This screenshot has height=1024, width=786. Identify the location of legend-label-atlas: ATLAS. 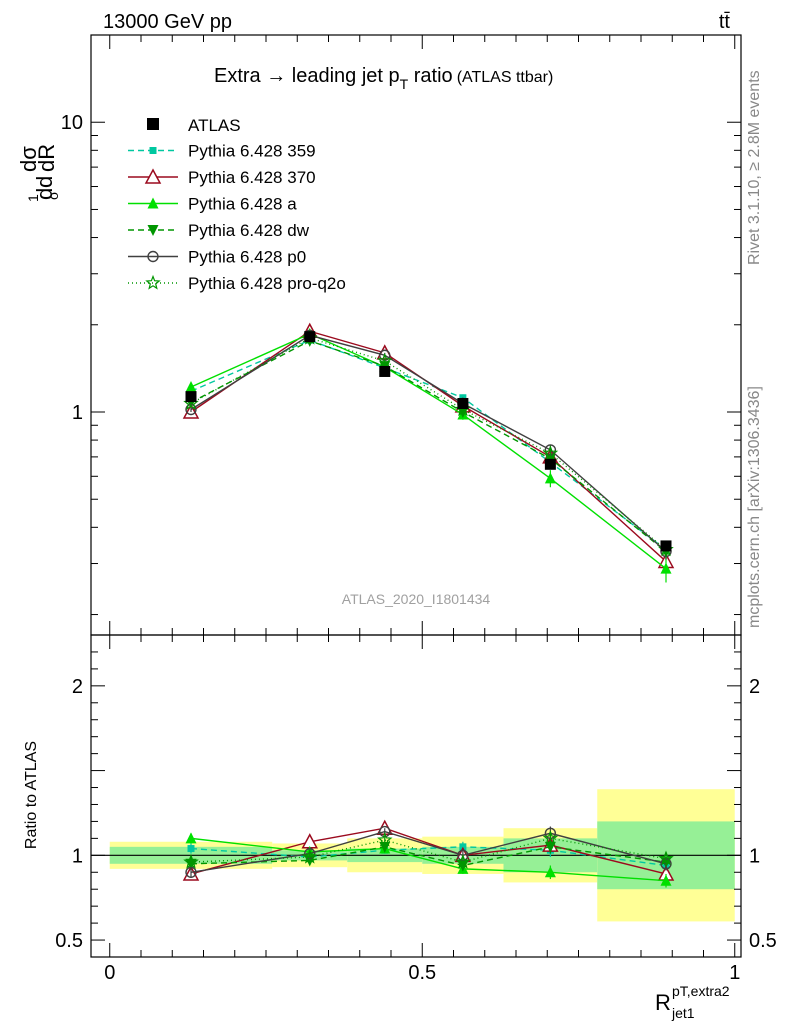
(214, 125).